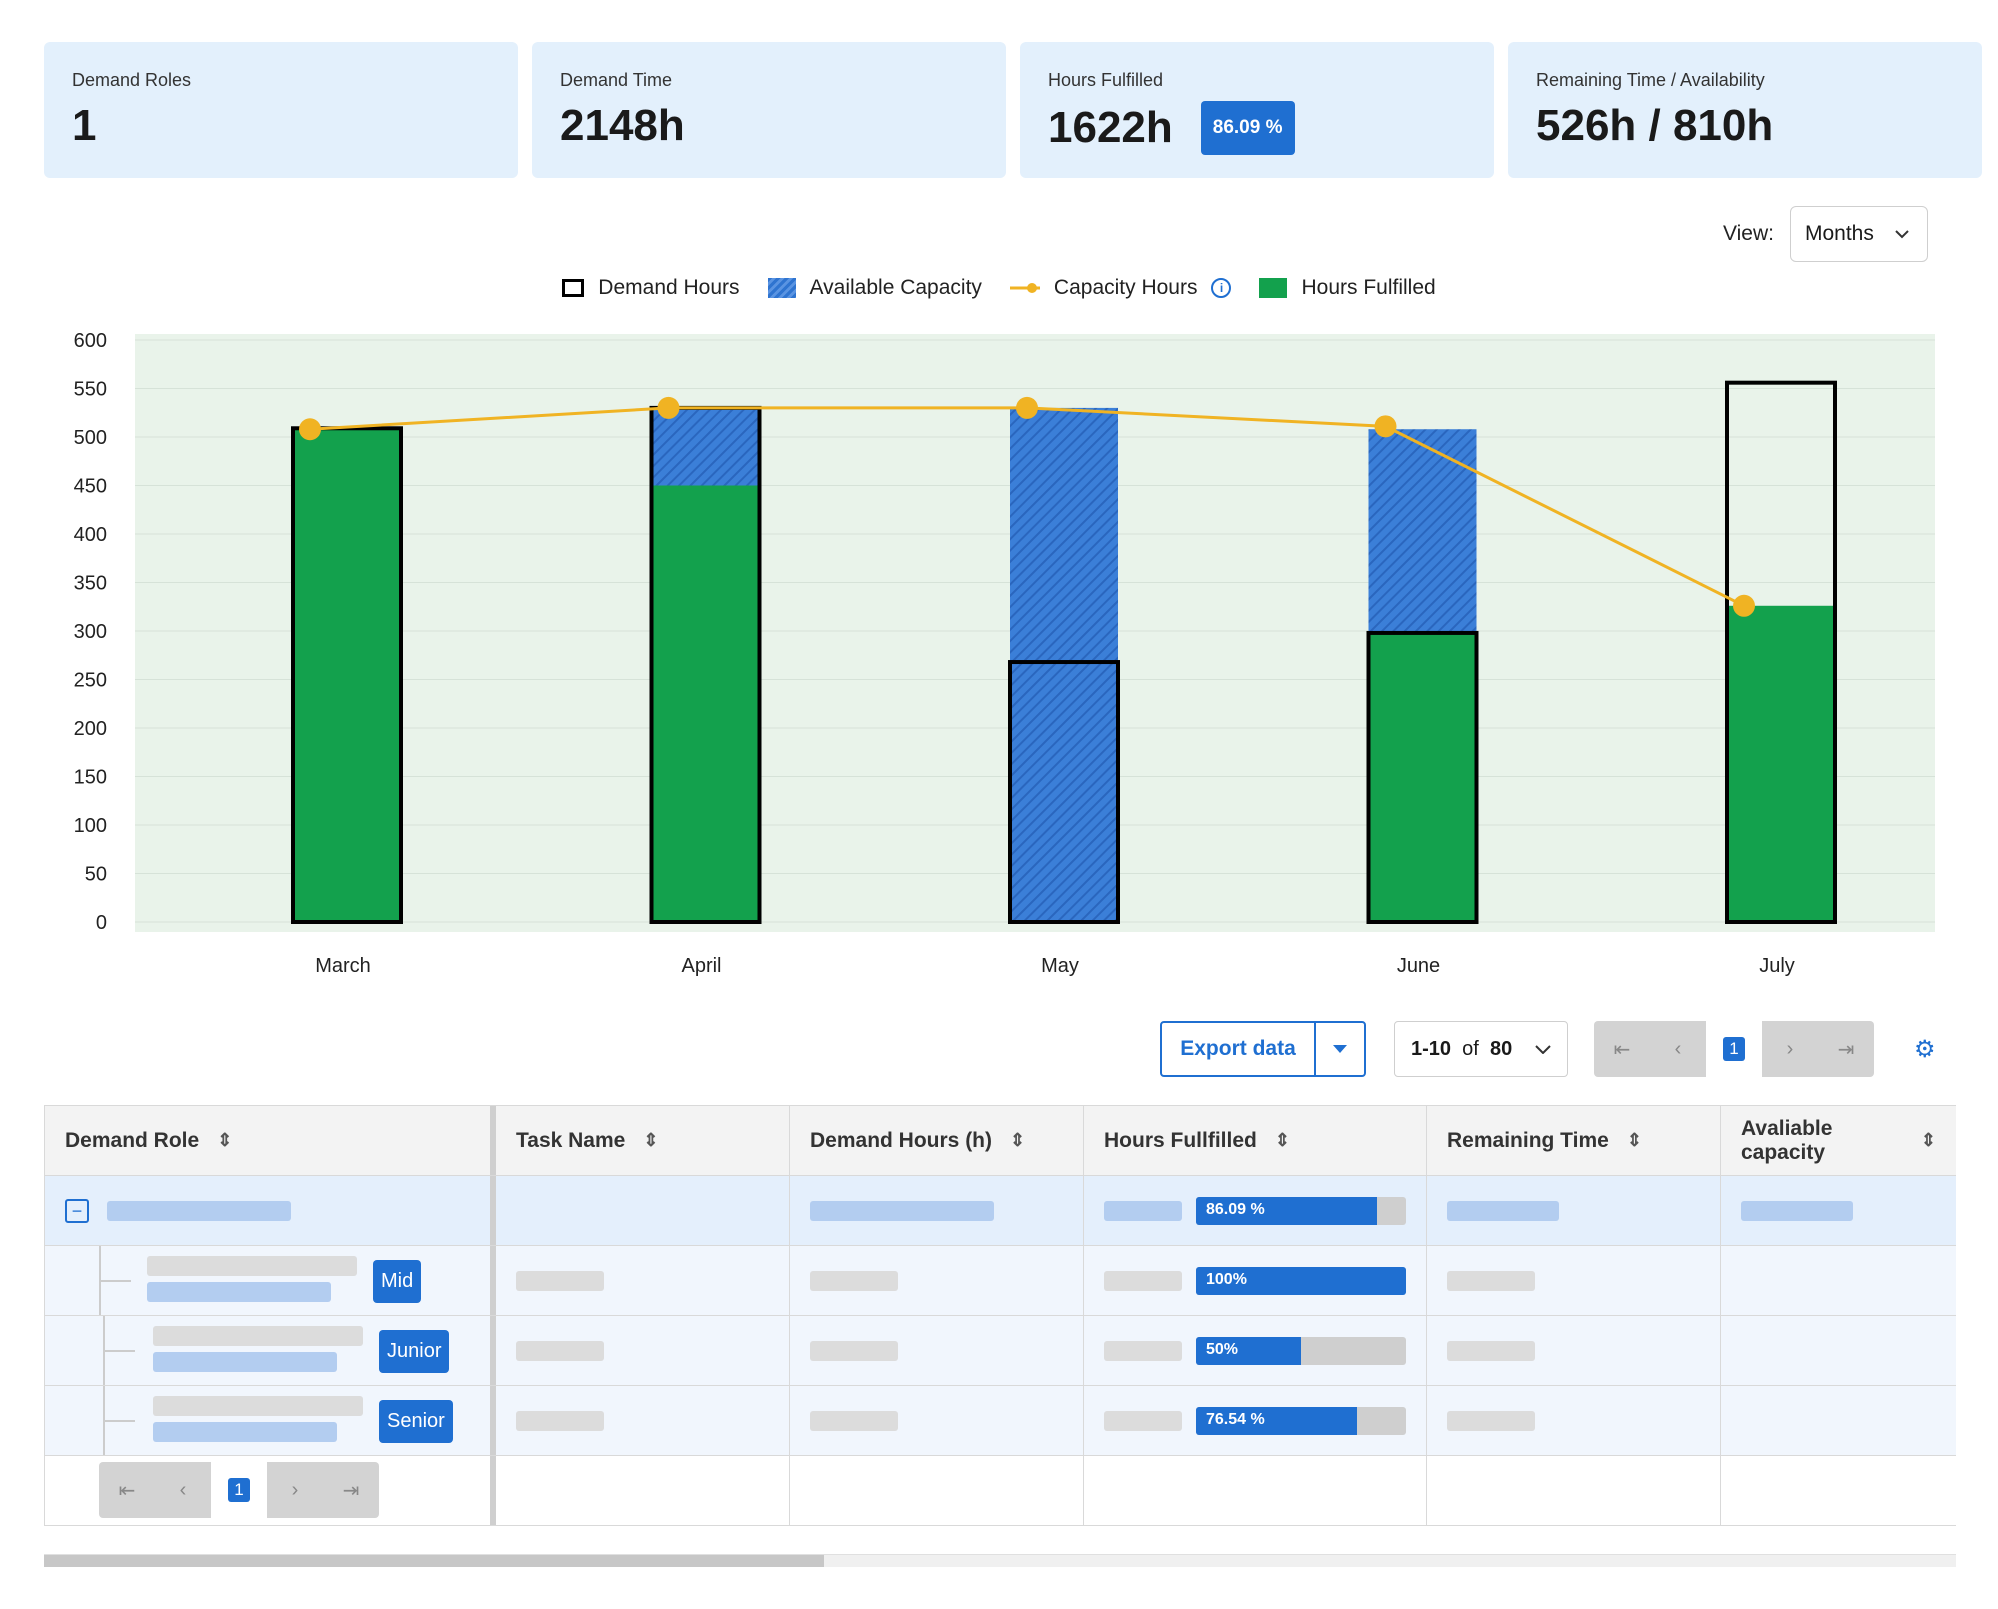 The height and width of the screenshot is (1609, 1998). I want to click on progress-bar: 76.54 %, so click(1301, 1420).